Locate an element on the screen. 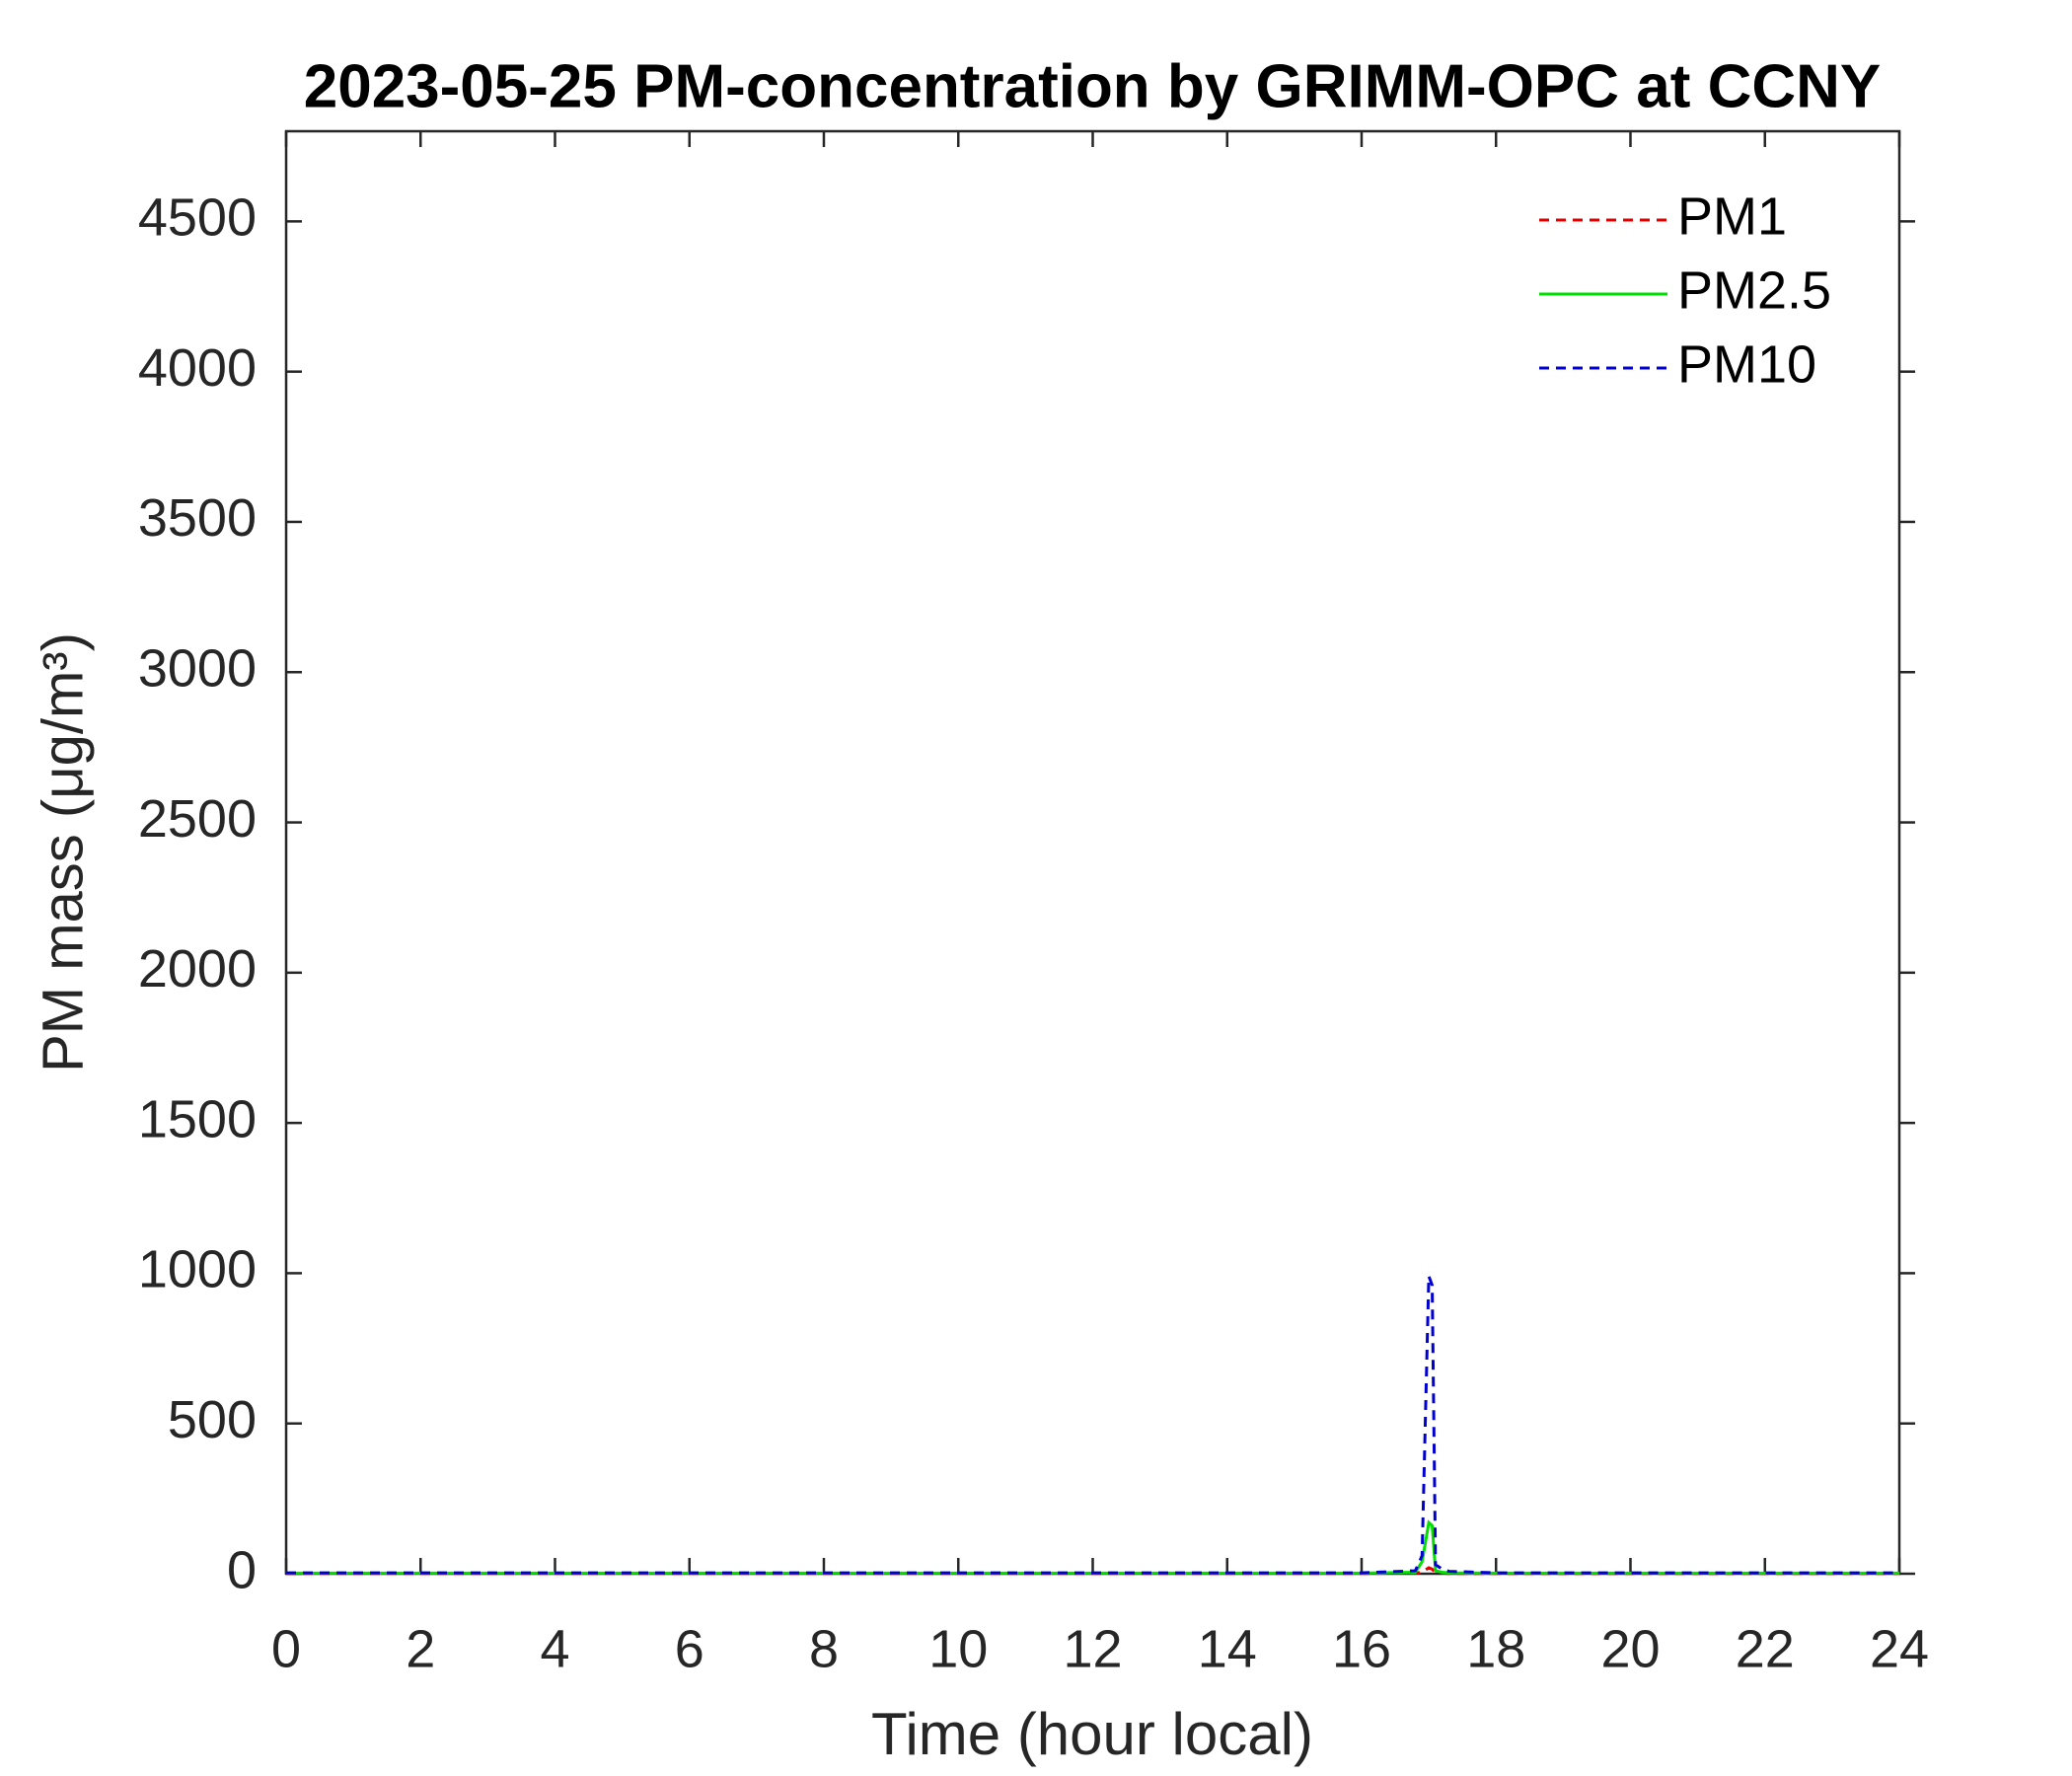 Image resolution: width=2072 pixels, height=1776 pixels. x-tick-label: 0 is located at coordinates (286, 1648).